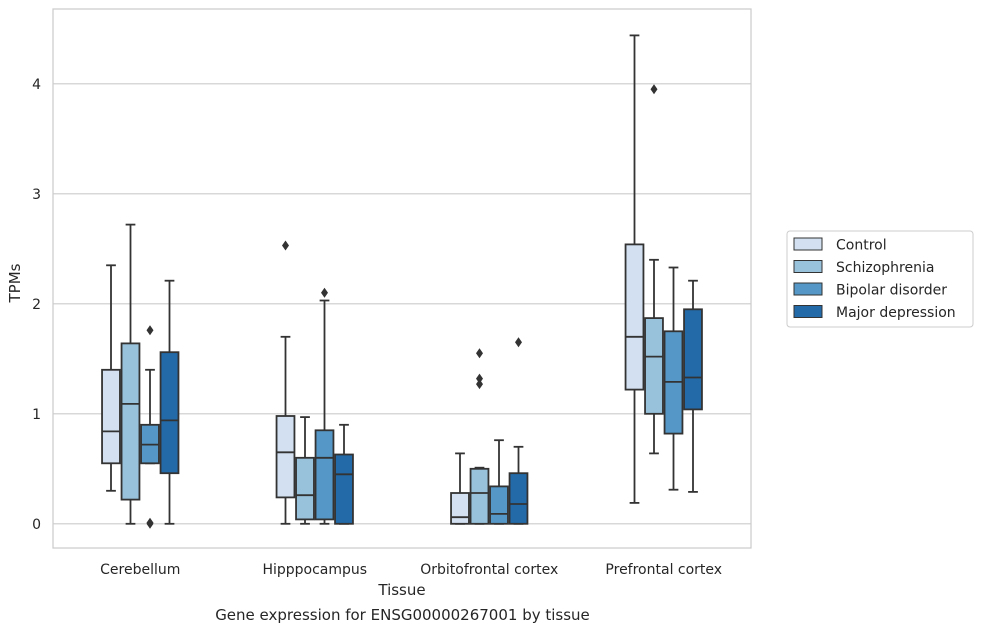 The width and height of the screenshot is (983, 634). Describe the element at coordinates (896, 313) in the screenshot. I see `legend-label: Major depression` at that location.